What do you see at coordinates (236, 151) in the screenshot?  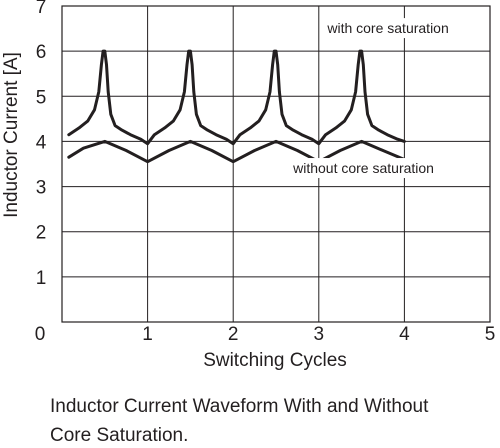 I see `series-without-core-saturation-line` at bounding box center [236, 151].